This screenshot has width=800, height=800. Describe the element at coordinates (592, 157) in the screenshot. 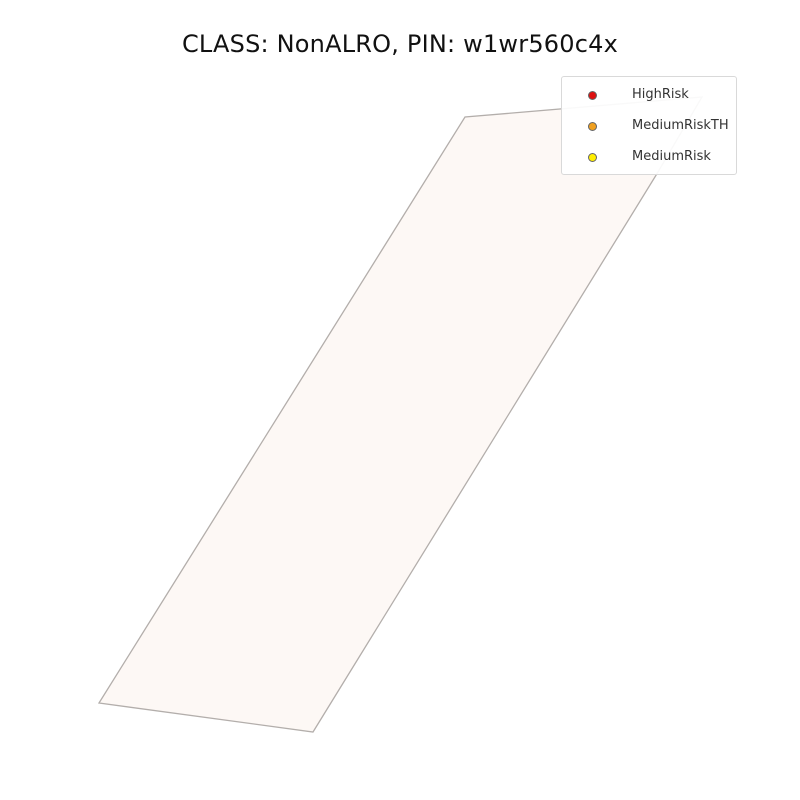

I see `medium-risk-marker-icon` at that location.